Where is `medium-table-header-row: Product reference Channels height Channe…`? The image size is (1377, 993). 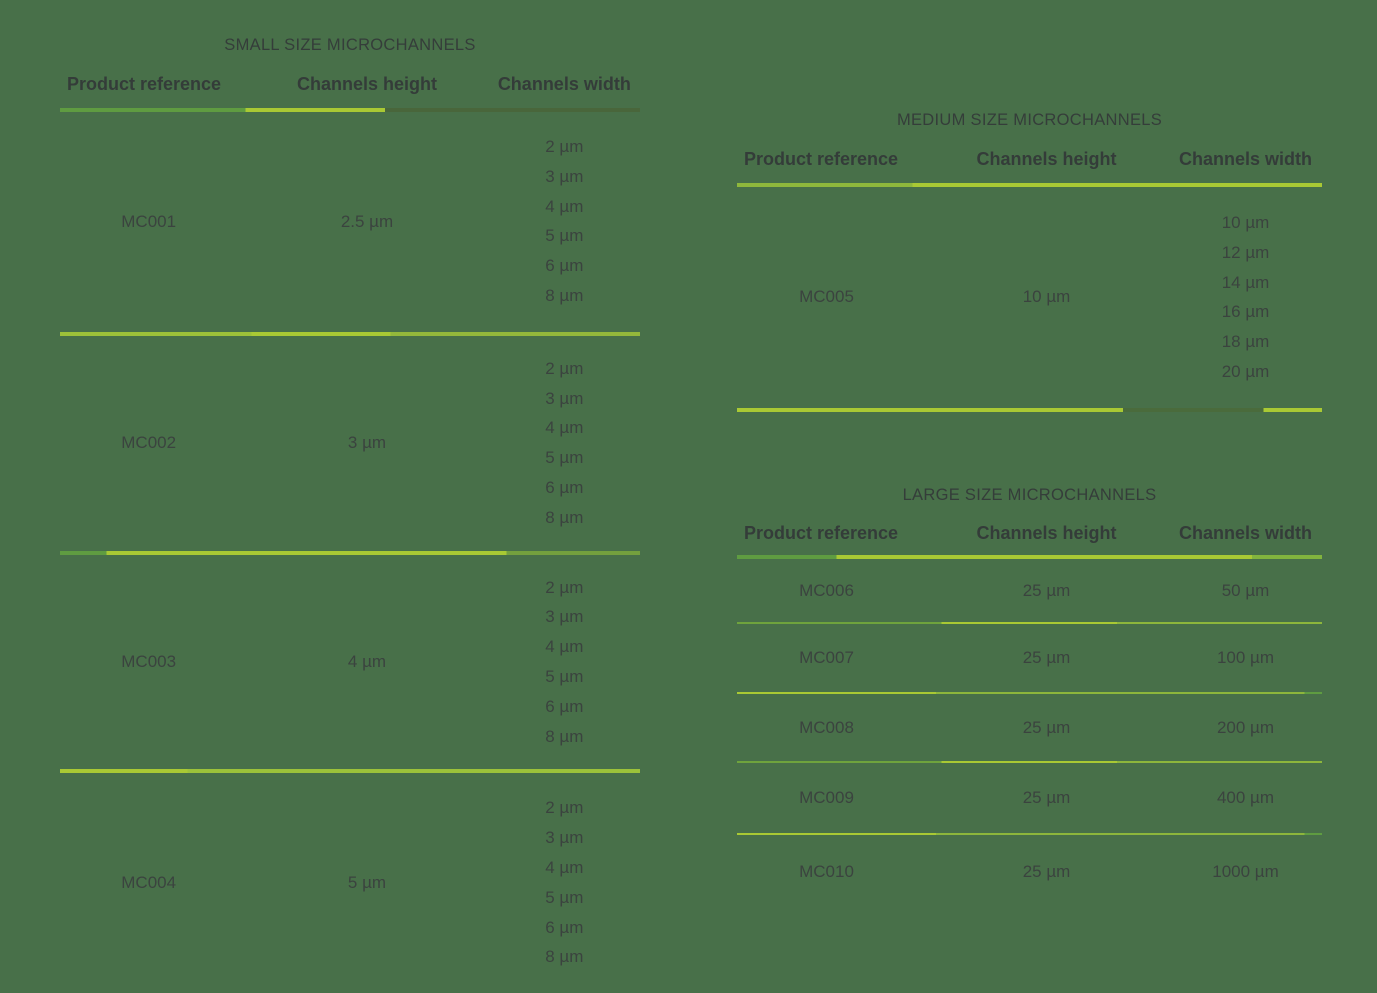 medium-table-header-row: Product reference Channels height Channe… is located at coordinates (1029, 159).